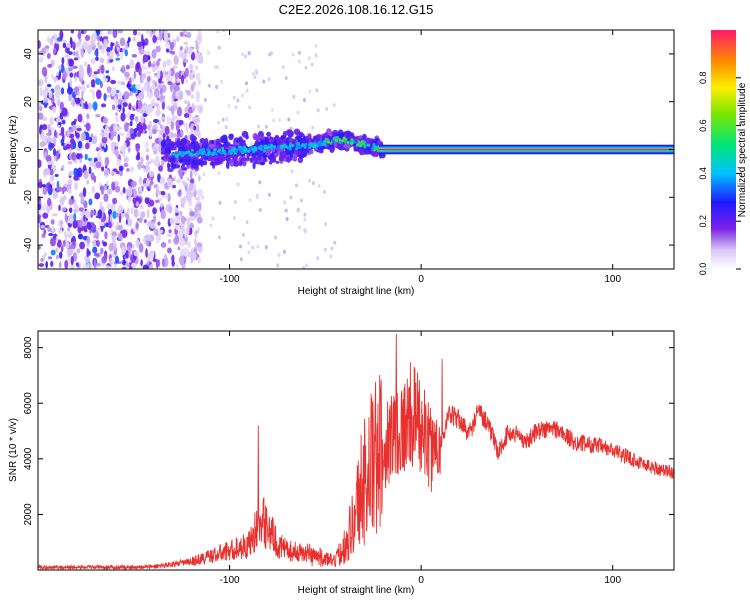  I want to click on colorbar-ticks: 0.0 0.2 0.4 0.6 0.8, so click(719, 173).